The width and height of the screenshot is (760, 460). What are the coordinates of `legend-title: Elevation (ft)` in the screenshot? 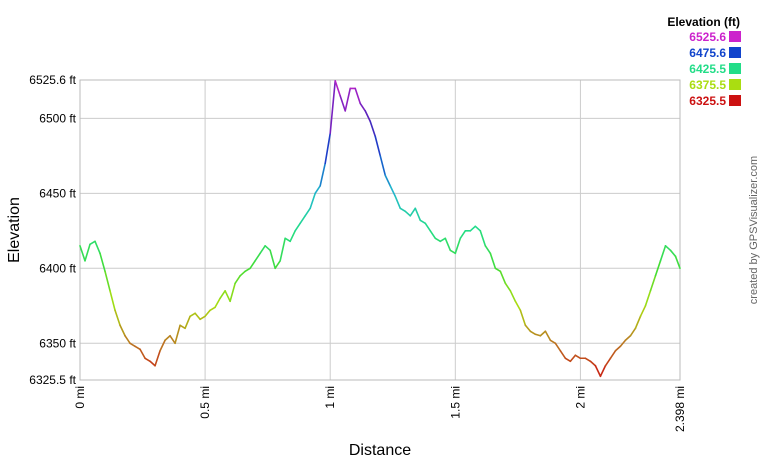 It's located at (703, 22).